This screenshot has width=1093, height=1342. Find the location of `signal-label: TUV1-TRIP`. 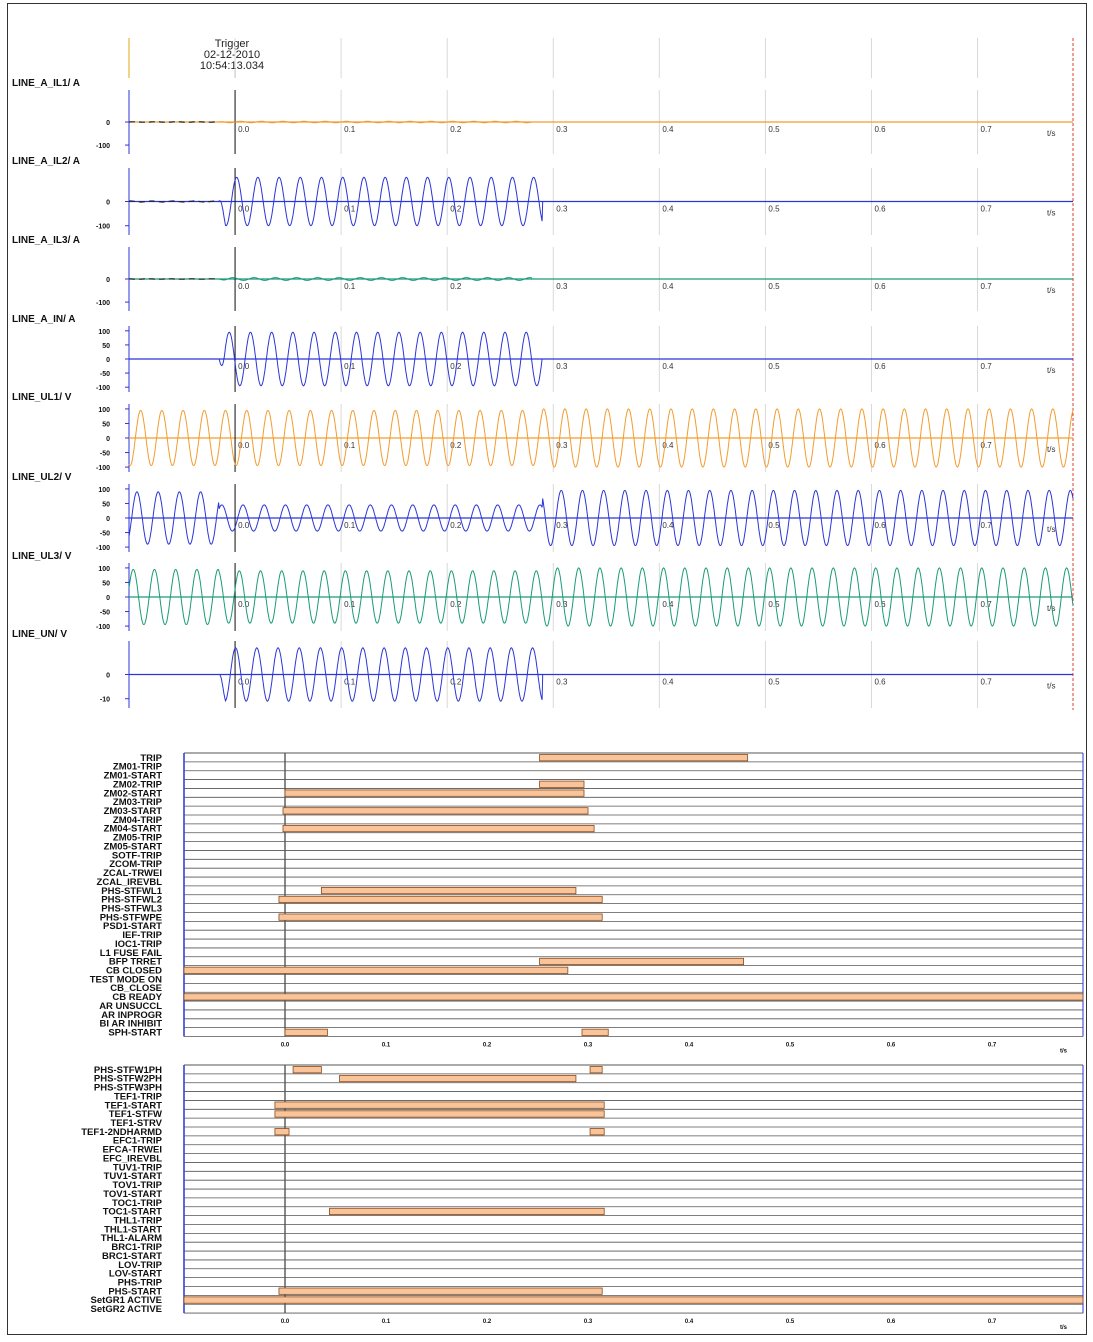

signal-label: TUV1-TRIP is located at coordinates (138, 1167).